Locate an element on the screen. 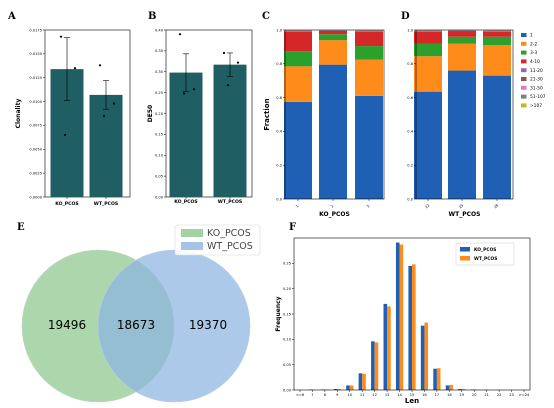 The height and width of the screenshot is (408, 554). panel-label-d: D is located at coordinates (405, 16).